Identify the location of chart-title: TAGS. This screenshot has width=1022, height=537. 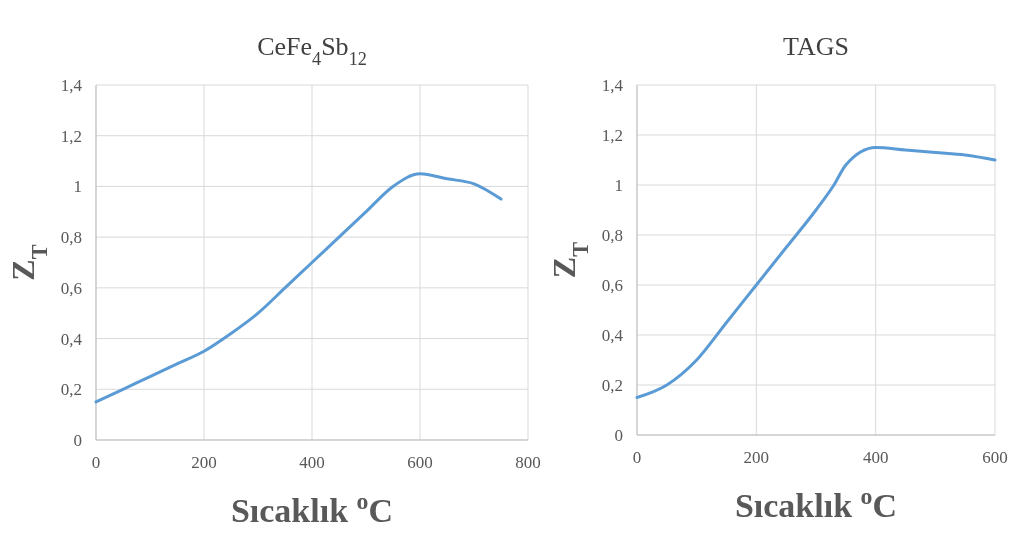
(816, 46).